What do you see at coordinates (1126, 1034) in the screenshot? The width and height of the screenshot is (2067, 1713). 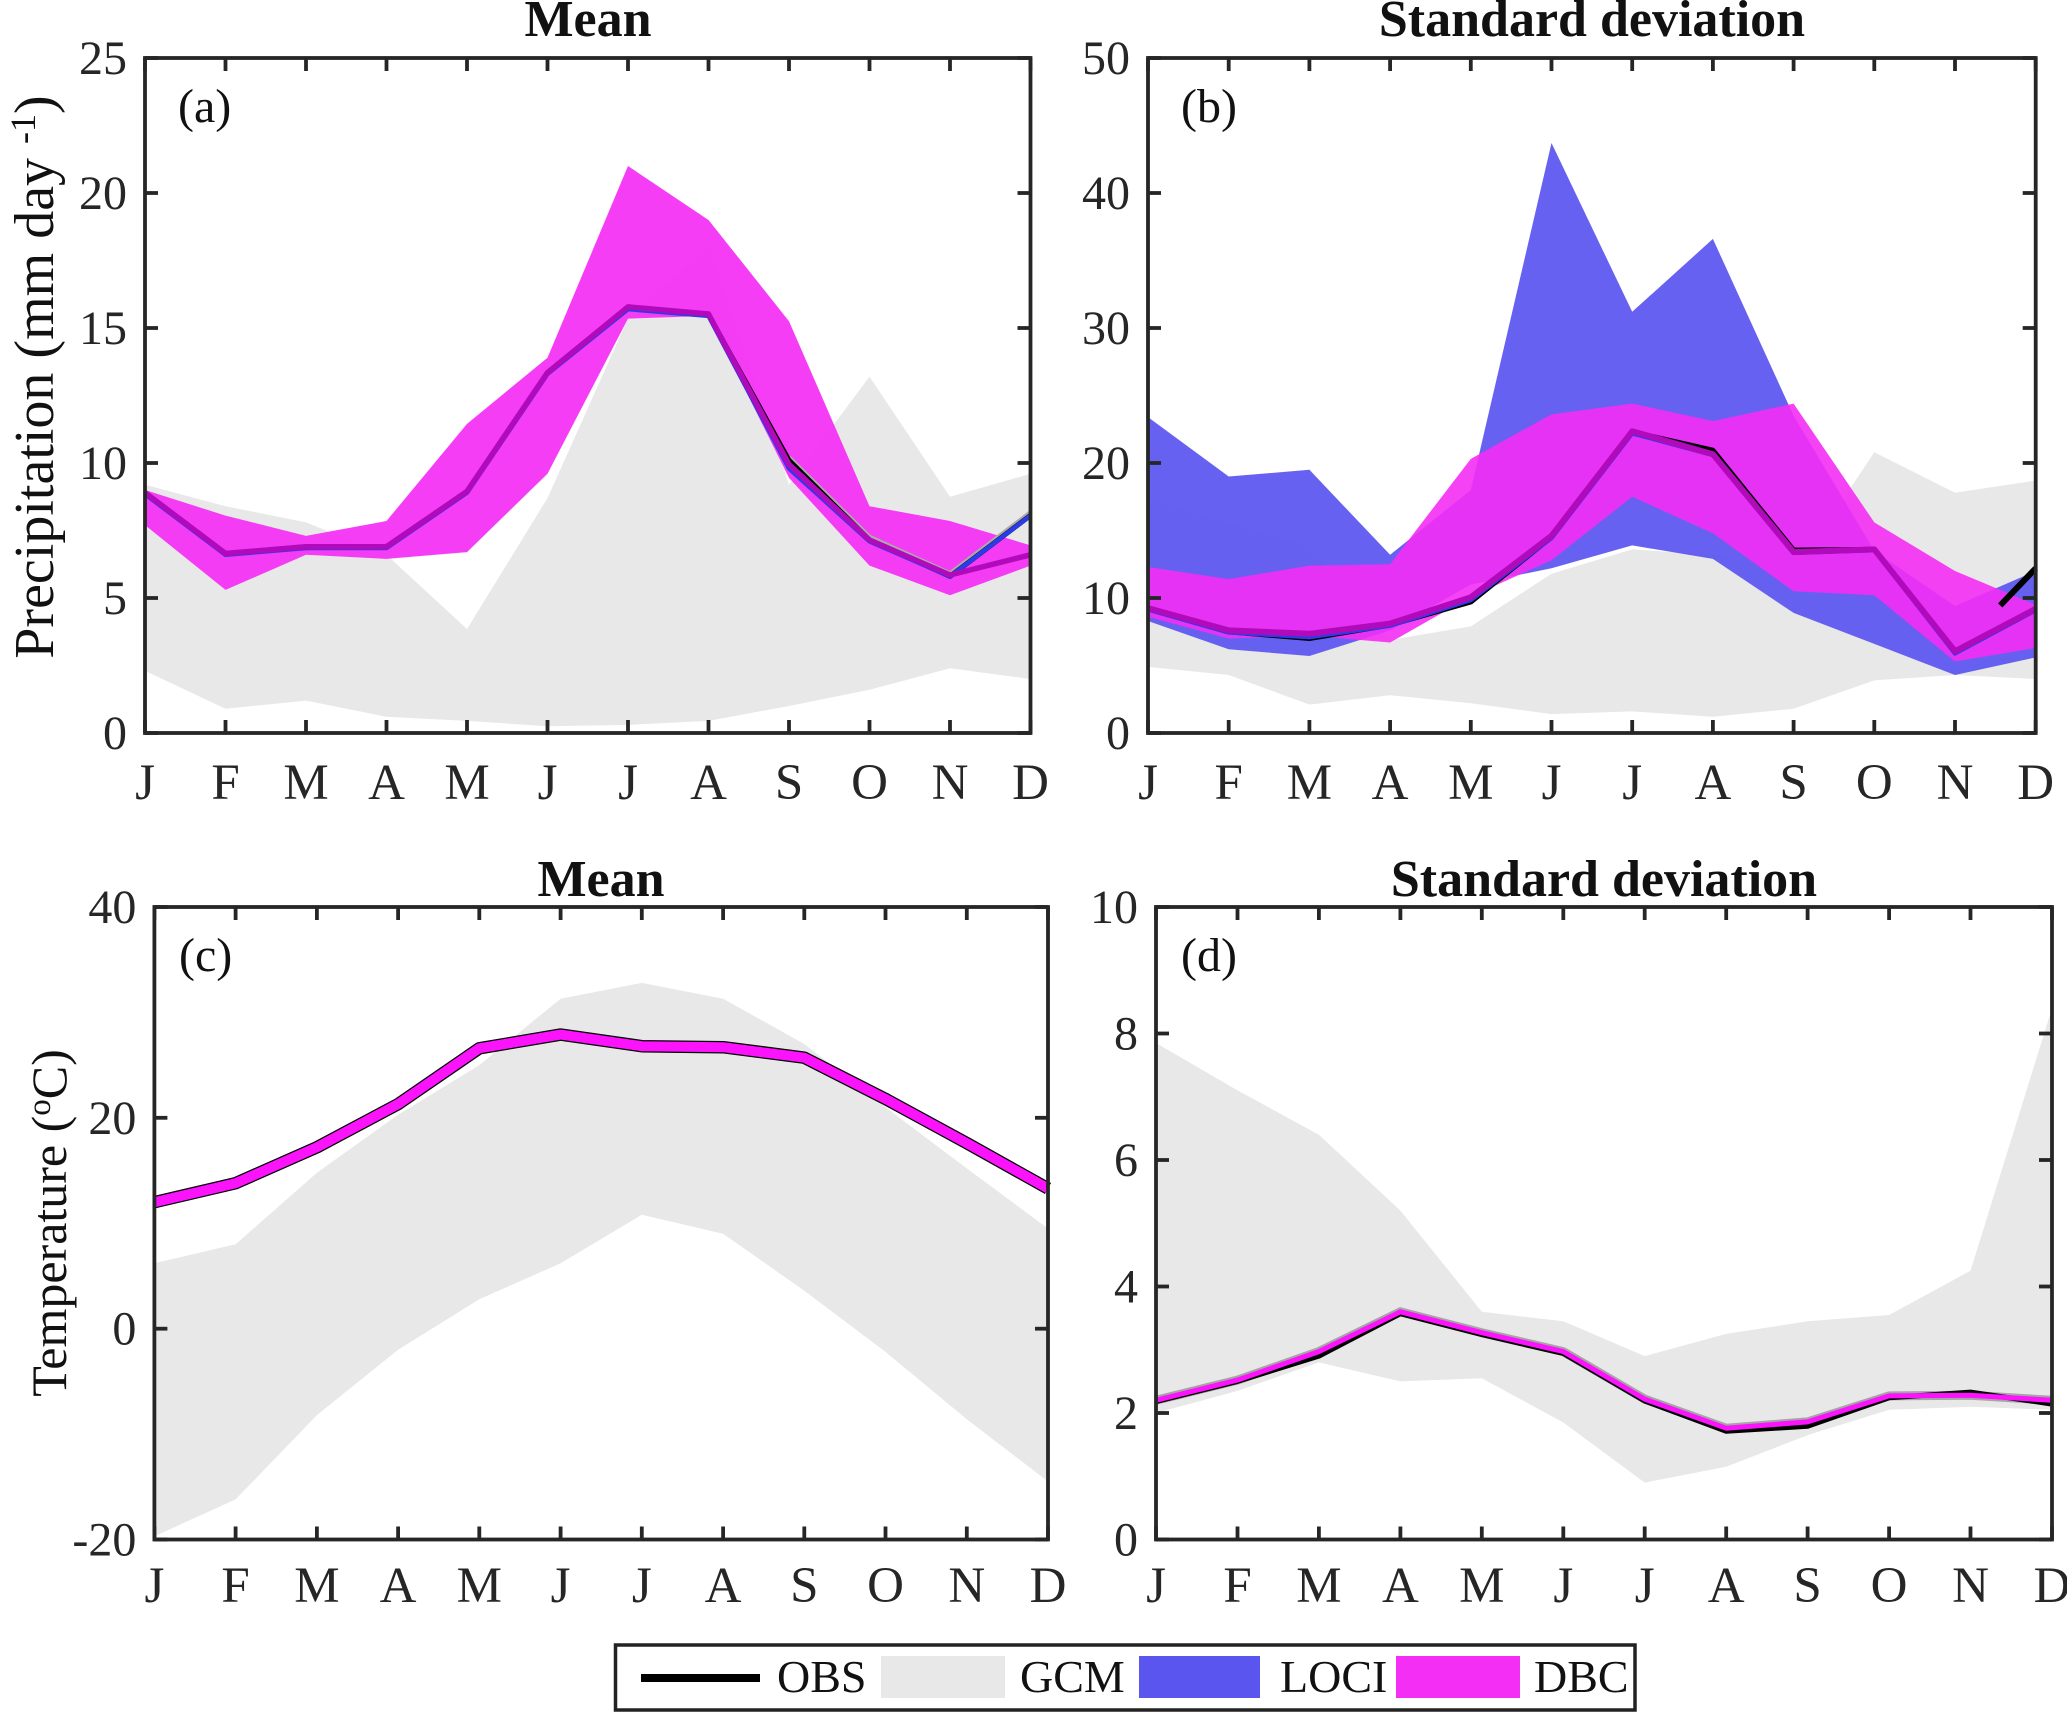 I see `svg-text: 8` at bounding box center [1126, 1034].